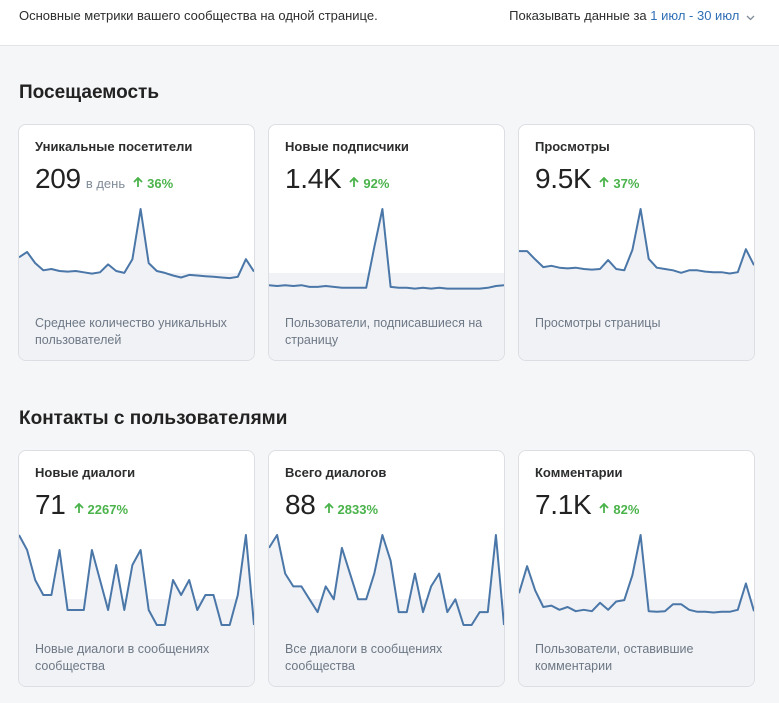 This screenshot has height=703, width=779. I want to click on metric-value: 1.4K, so click(313, 178).